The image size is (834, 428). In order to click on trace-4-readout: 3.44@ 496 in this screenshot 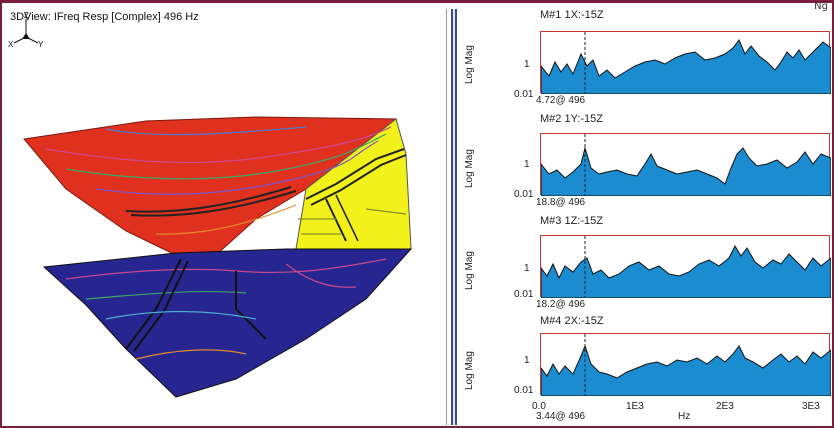, I will do `click(561, 416)`.